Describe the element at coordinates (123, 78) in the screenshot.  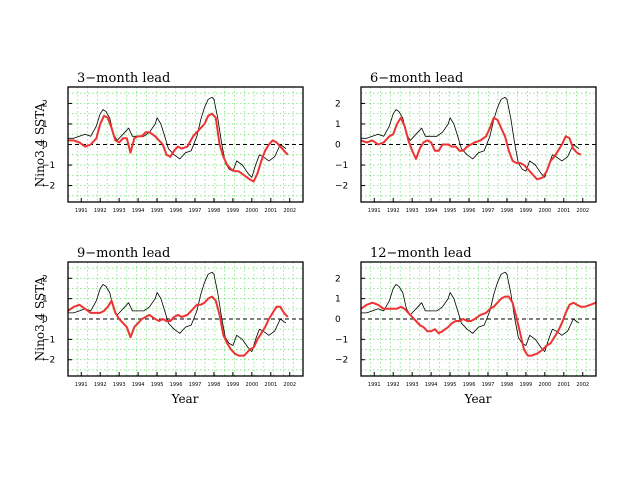
I see `panel-title: 3−month lead` at that location.